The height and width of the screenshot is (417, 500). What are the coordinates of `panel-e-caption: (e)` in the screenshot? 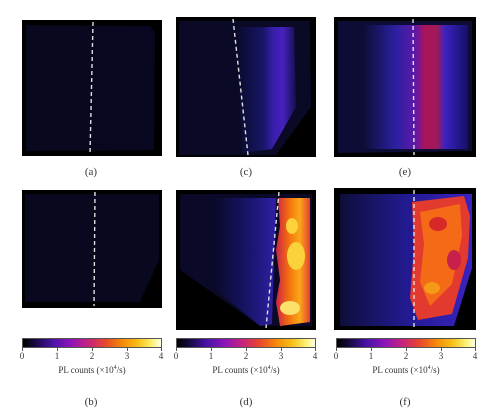 It's located at (405, 172).